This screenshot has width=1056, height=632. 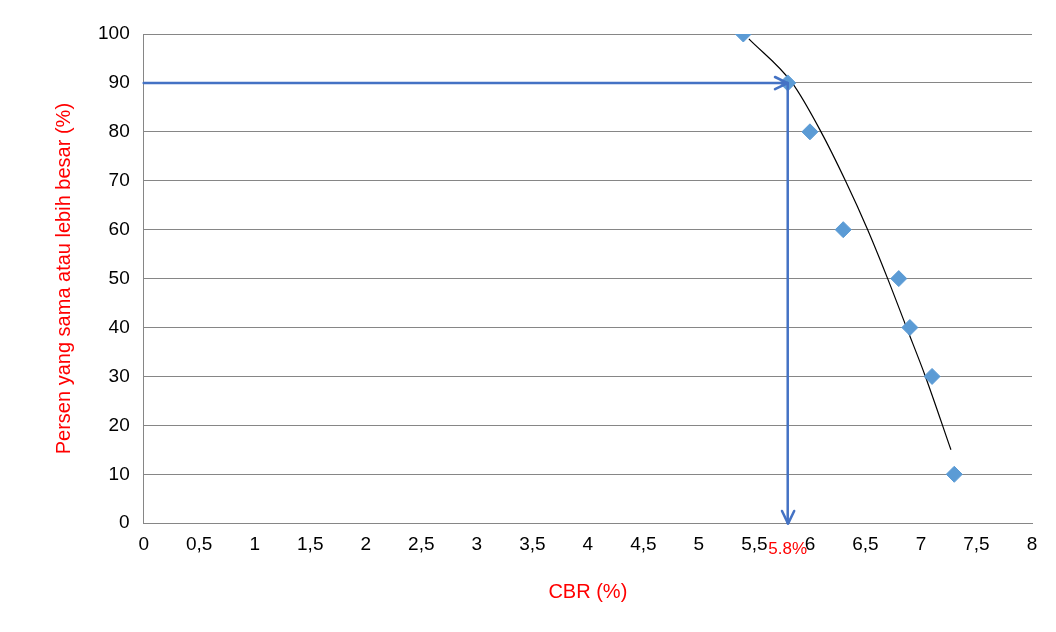 What do you see at coordinates (366, 543) in the screenshot?
I see `x-tick-label: 2` at bounding box center [366, 543].